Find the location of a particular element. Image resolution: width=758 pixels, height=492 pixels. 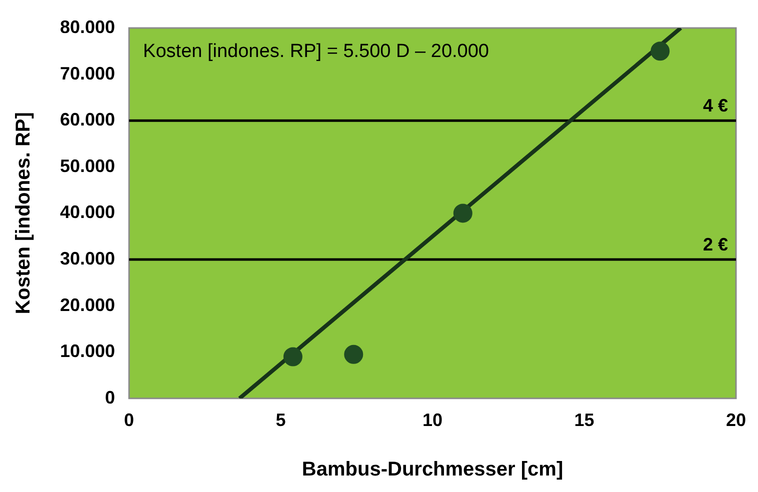

x-tick-label: 5 is located at coordinates (281, 420).